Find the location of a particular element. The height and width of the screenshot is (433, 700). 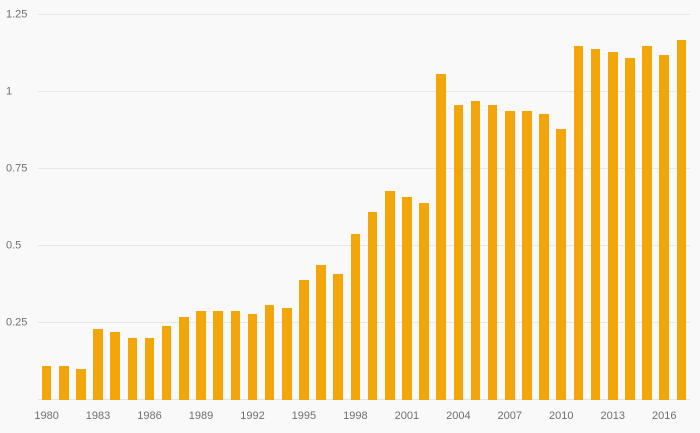

bar-2012 is located at coordinates (595, 224).